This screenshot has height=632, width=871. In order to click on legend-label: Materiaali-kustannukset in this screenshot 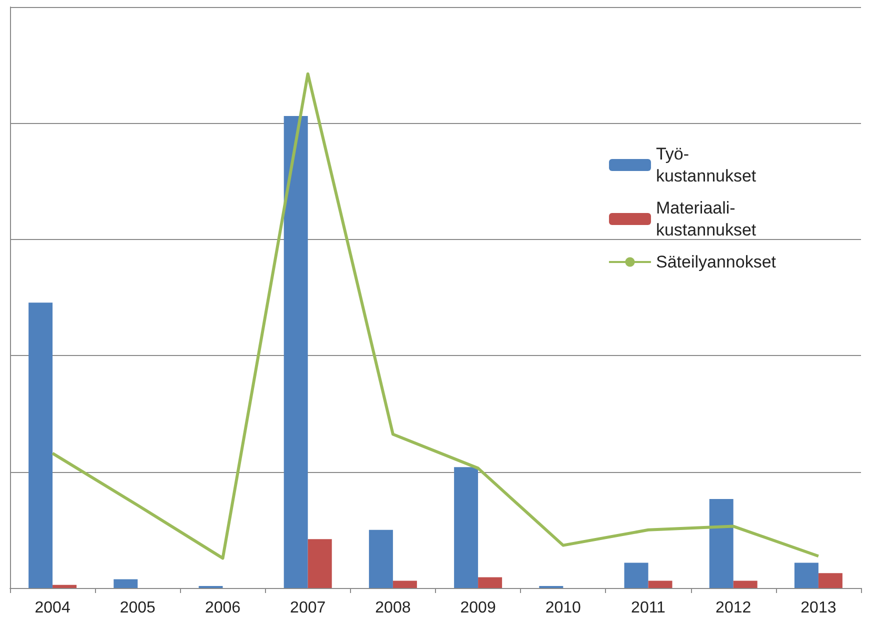, I will do `click(706, 219)`.